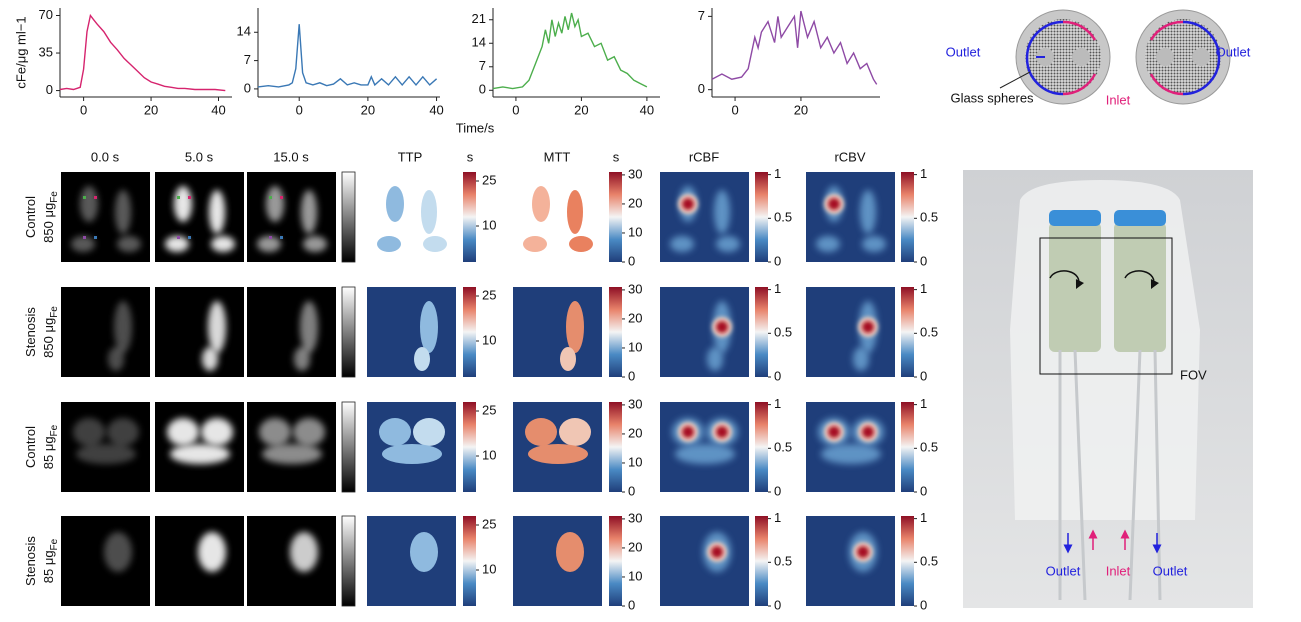 The width and height of the screenshot is (1301, 622). Describe the element at coordinates (46, 51) in the screenshot. I see `y-tick-label: 35` at that location.